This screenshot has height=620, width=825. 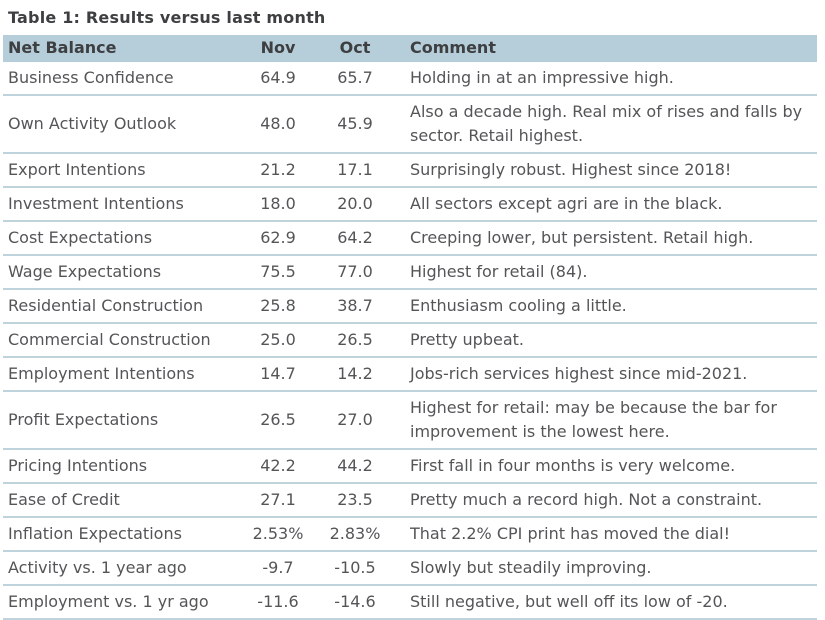 What do you see at coordinates (605, 568) in the screenshot?
I see `comment-cell: Slowly but steadily improving.` at bounding box center [605, 568].